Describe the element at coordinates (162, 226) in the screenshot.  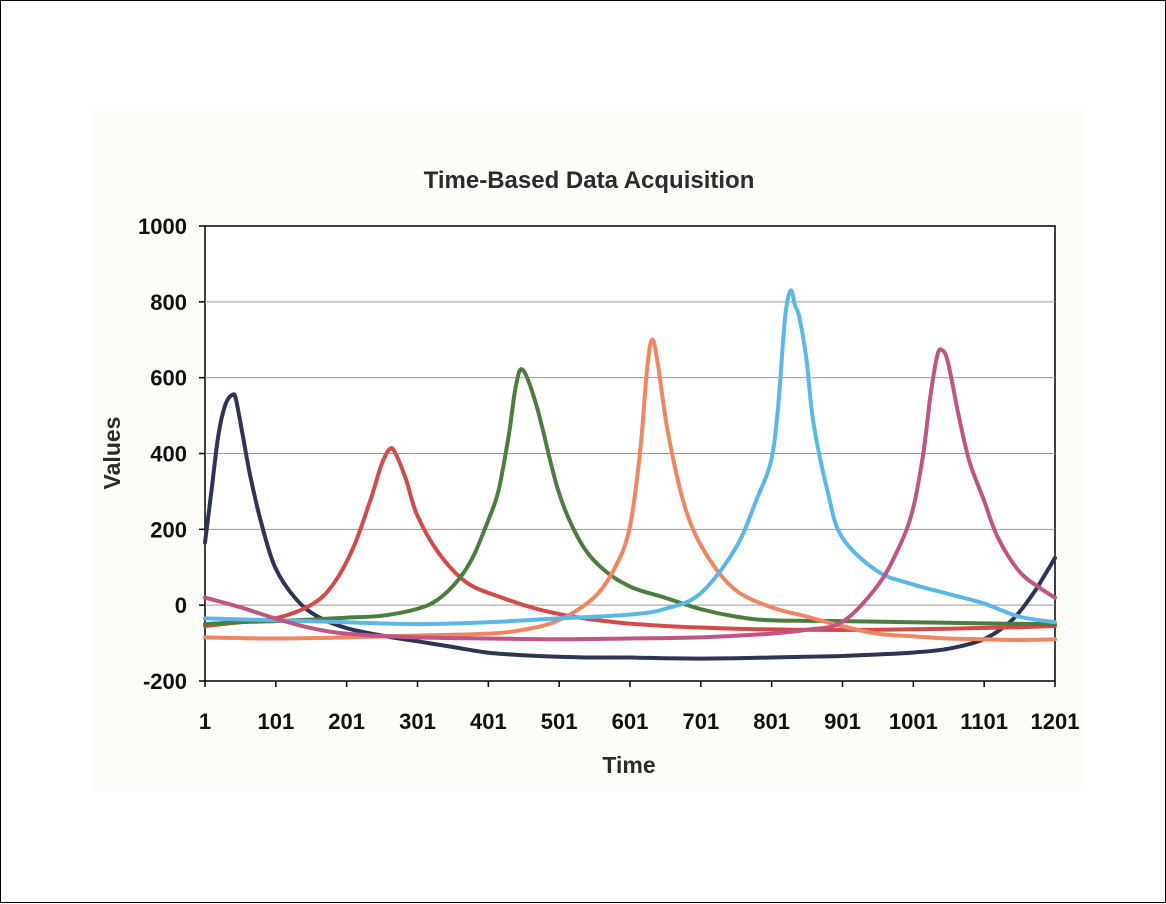
I see `y-tick-label: 1000` at that location.